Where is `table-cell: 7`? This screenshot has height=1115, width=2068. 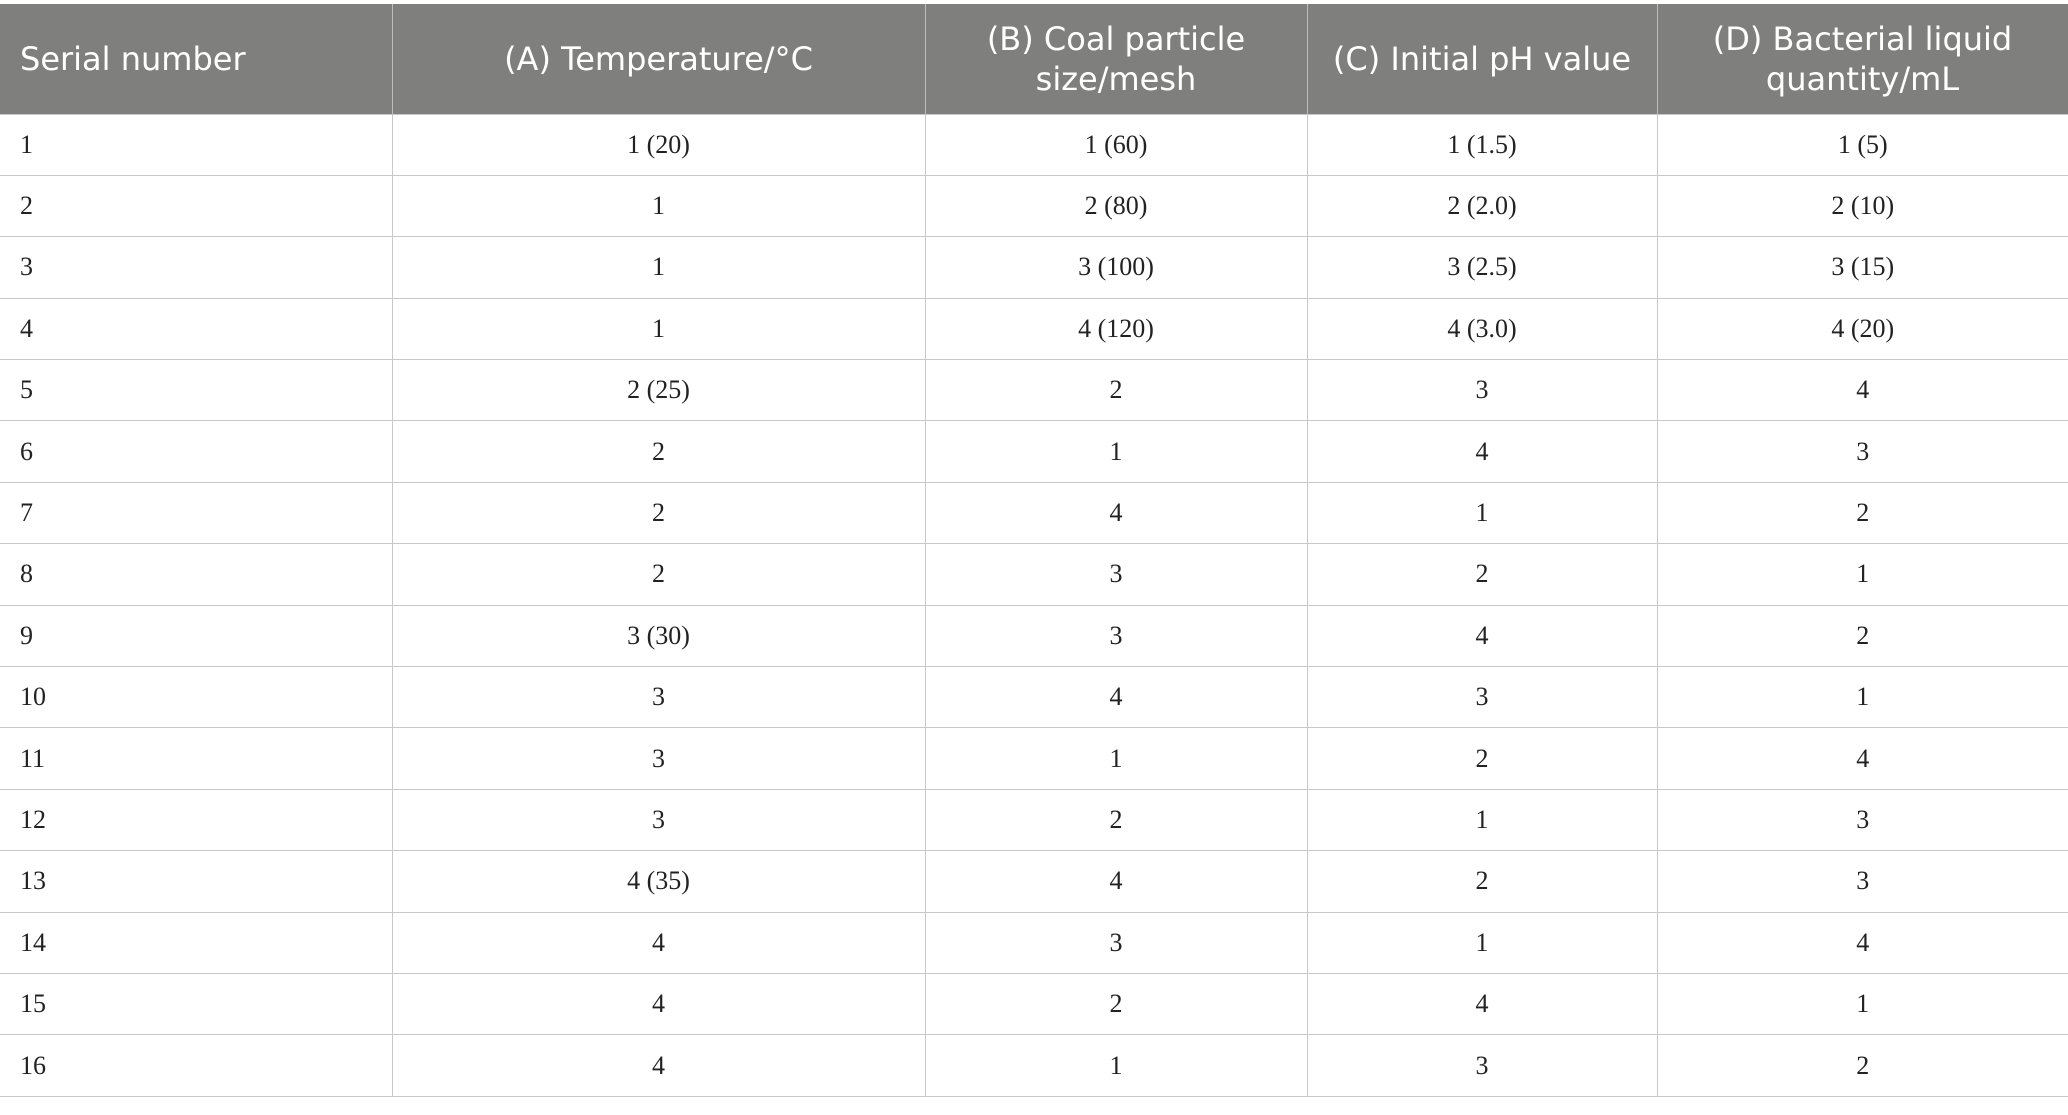
table-cell: 7 is located at coordinates (196, 513).